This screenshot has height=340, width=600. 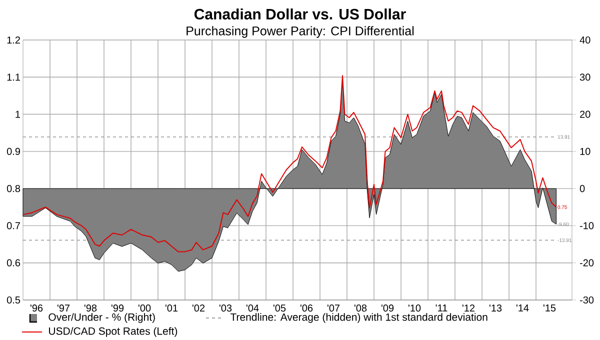 What do you see at coordinates (225, 308) in the screenshot?
I see `x-tick-label: '03` at bounding box center [225, 308].